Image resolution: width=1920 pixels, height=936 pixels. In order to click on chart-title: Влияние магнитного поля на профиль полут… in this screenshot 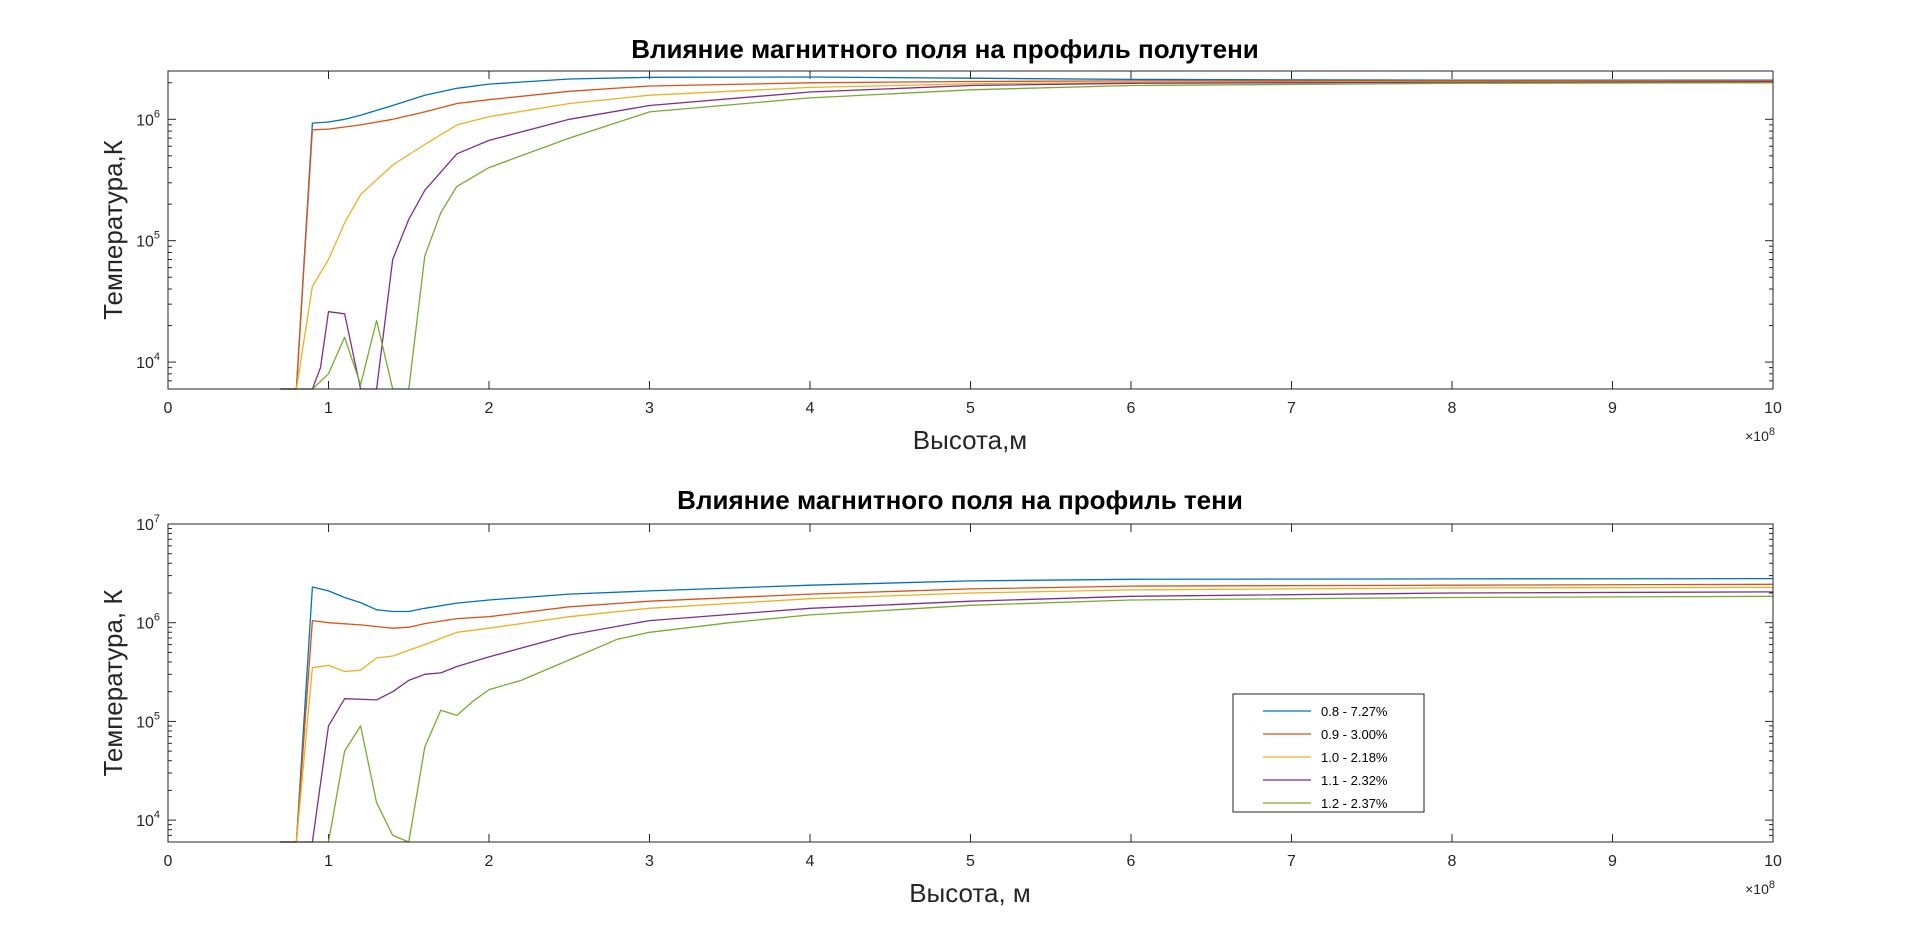, I will do `click(945, 49)`.